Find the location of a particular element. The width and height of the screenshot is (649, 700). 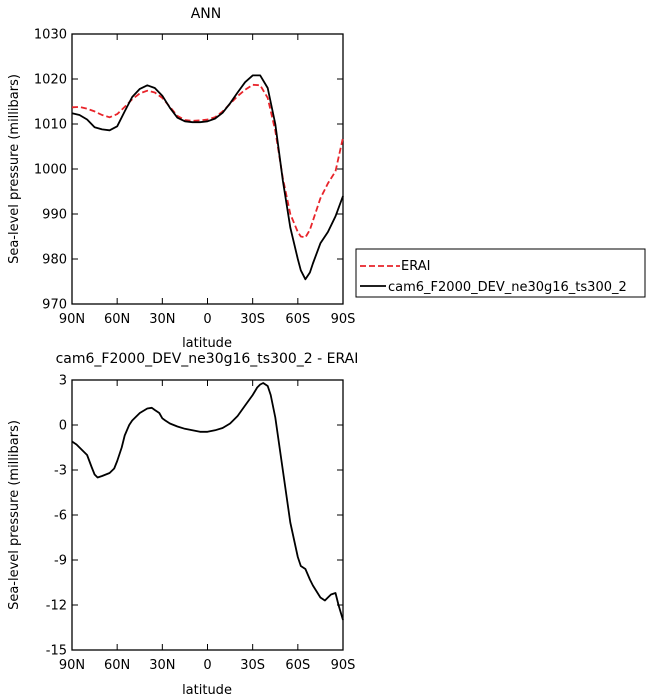

legend: ERAI cam6_F2000_DEV_ne30g16_ts300_2 is located at coordinates (500, 273).